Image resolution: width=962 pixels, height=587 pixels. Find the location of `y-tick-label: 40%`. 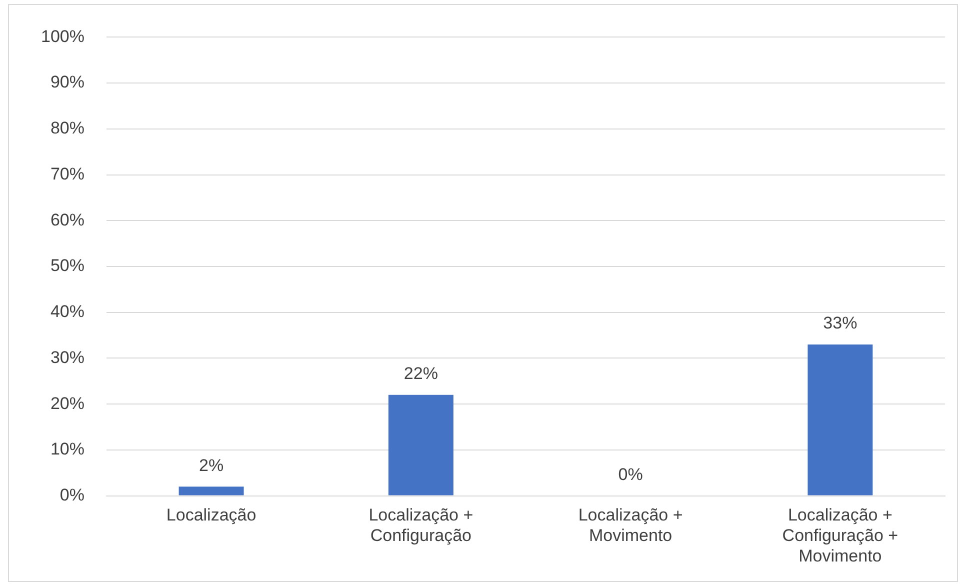

y-tick-label: 40% is located at coordinates (67, 312).